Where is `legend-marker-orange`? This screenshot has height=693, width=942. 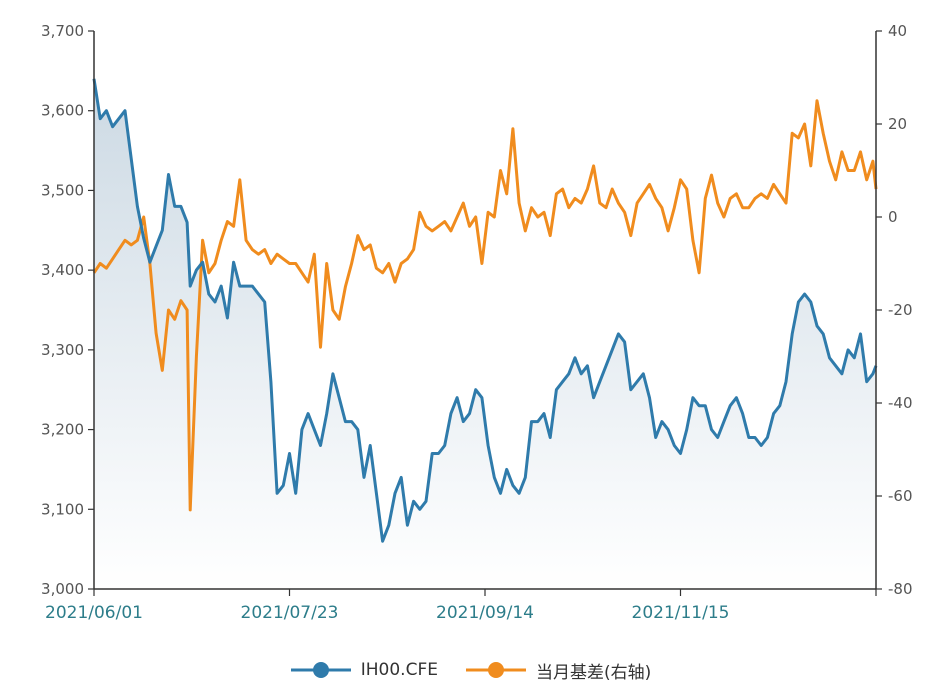
legend-marker-orange is located at coordinates (495, 670).